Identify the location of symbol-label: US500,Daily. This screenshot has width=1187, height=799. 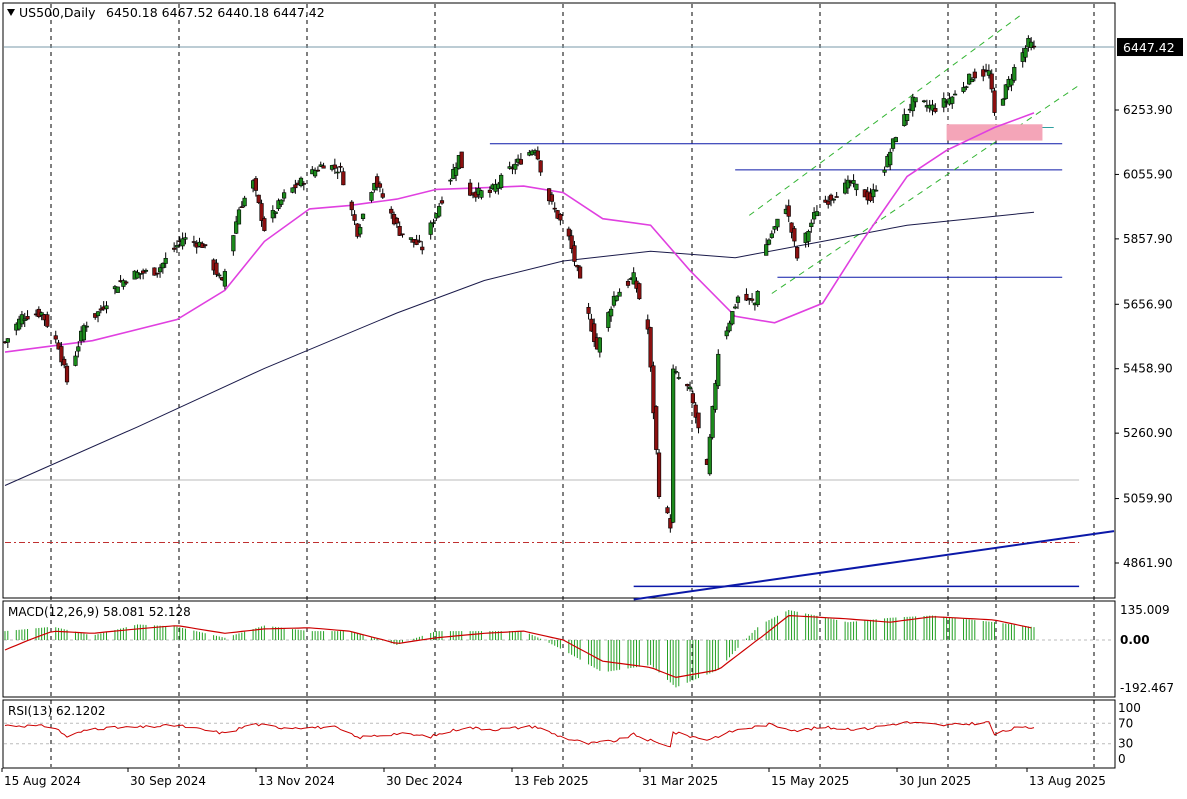
(57, 12).